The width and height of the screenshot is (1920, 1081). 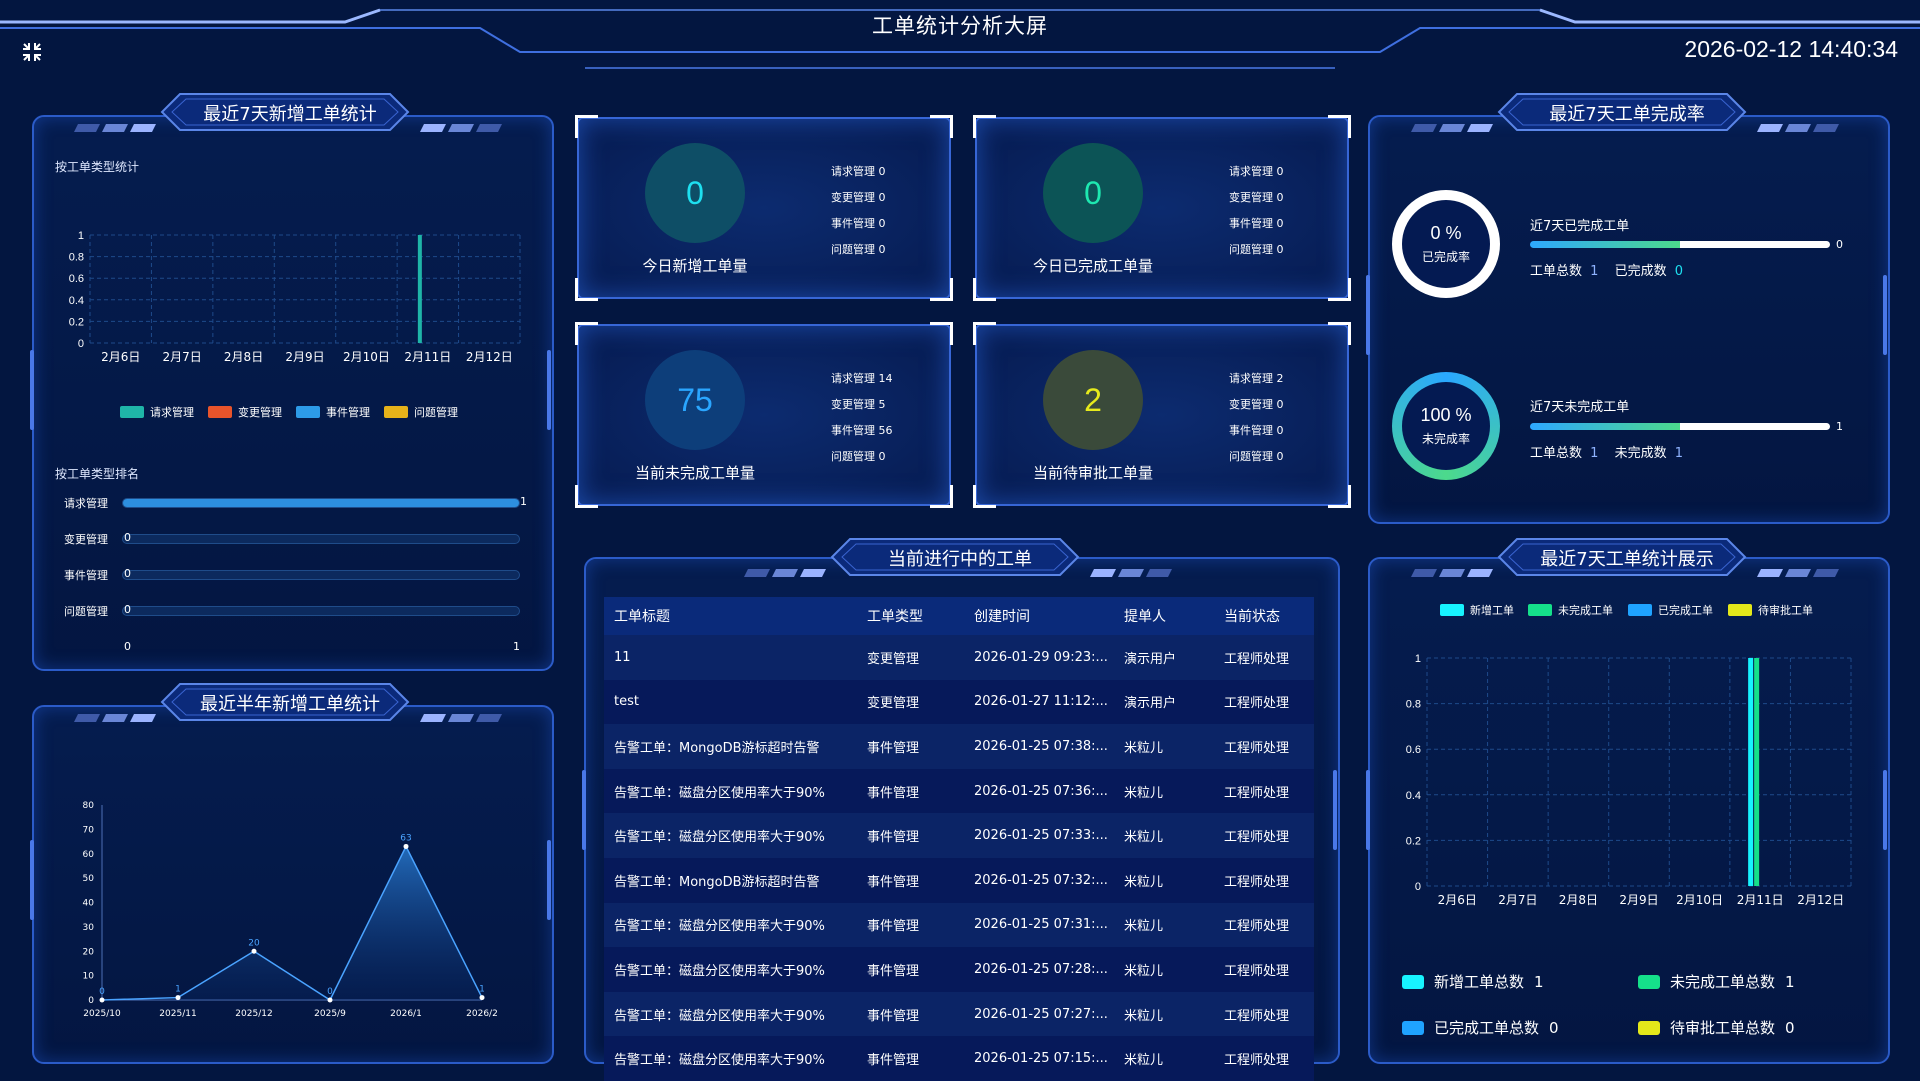 What do you see at coordinates (81, 236) in the screenshot?
I see `y-tick-label: 1` at bounding box center [81, 236].